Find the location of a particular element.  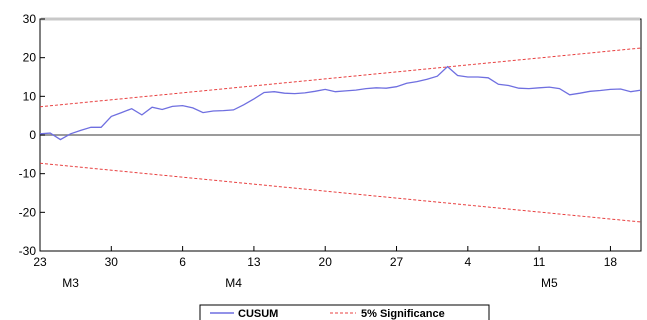

legend-cusum-label: CUSUM is located at coordinates (258, 314).